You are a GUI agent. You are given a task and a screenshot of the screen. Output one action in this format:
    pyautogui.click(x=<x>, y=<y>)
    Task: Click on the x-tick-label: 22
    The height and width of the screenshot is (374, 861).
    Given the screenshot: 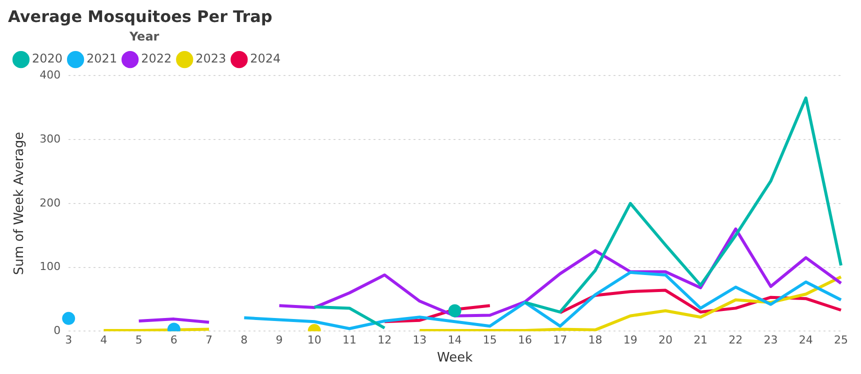 What is the action you would take?
    pyautogui.click(x=735, y=340)
    